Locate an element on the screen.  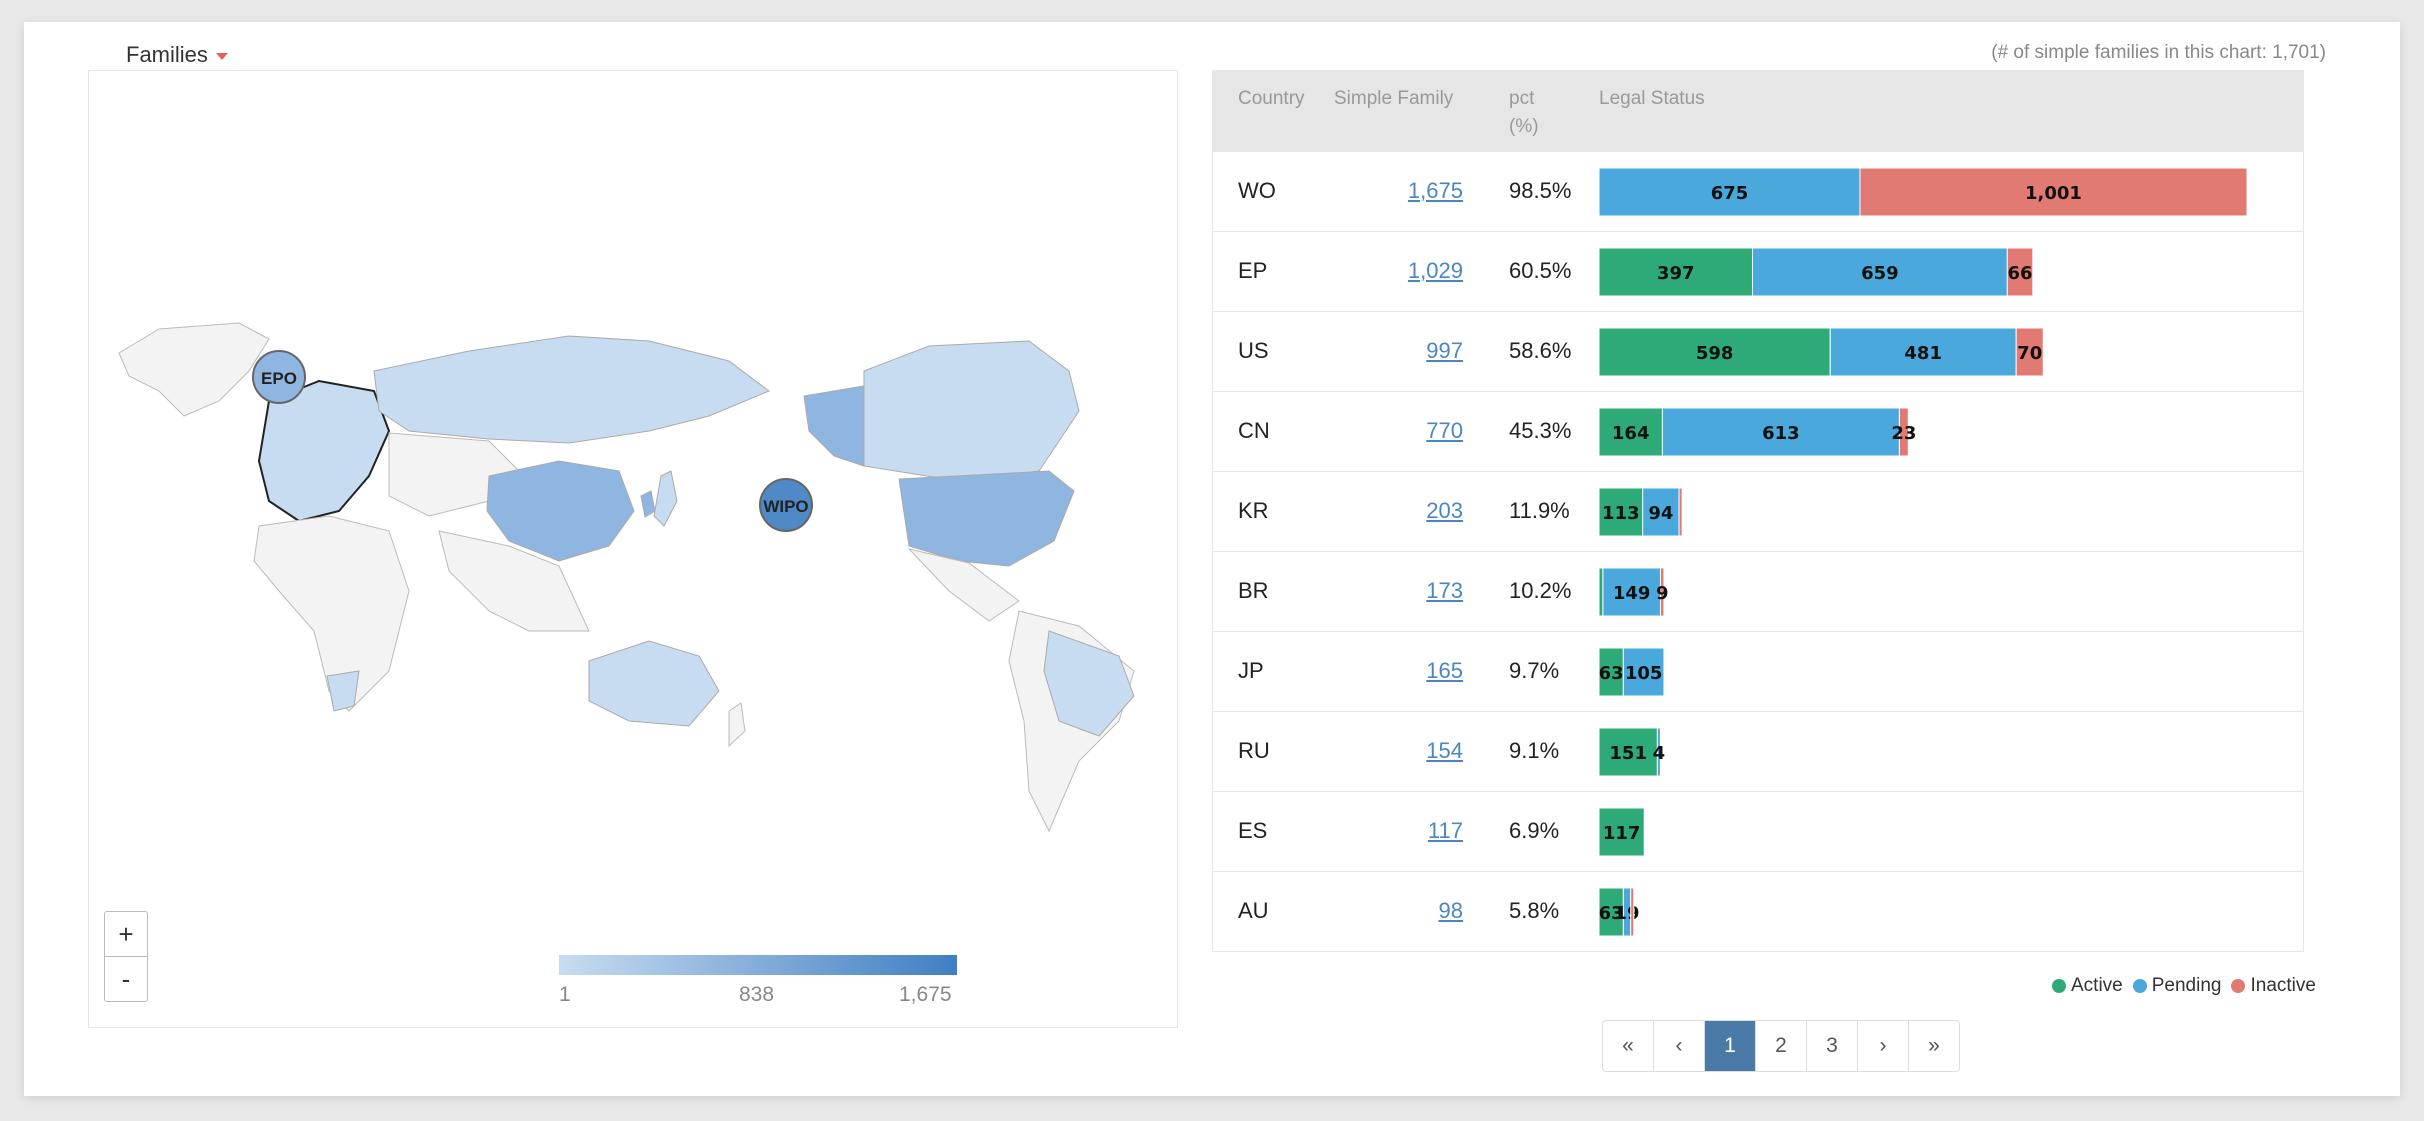
region-china is located at coordinates (560, 511).